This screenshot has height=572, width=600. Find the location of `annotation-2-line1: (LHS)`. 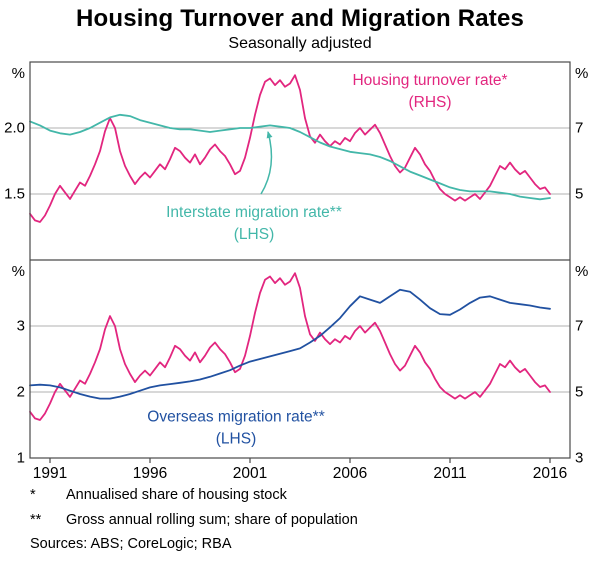

annotation-2-line1: (LHS) is located at coordinates (236, 439).